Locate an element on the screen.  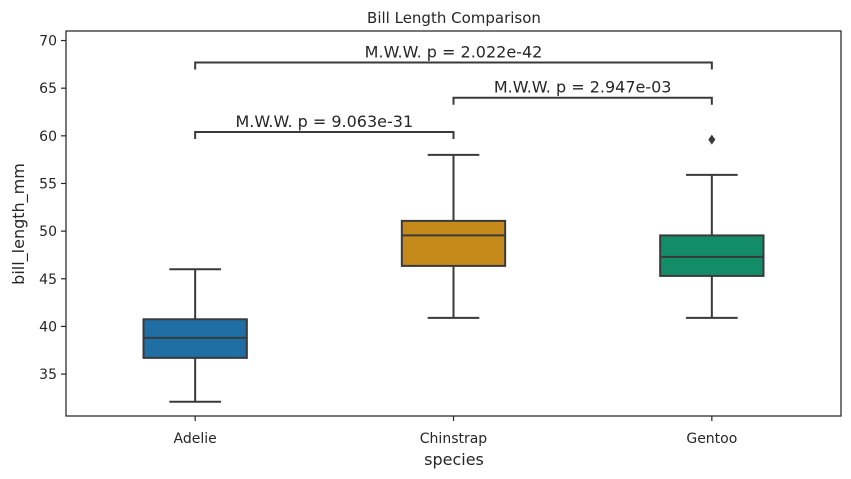
significance-label: M.W.W. p = 9.063e-31 is located at coordinates (325, 121).